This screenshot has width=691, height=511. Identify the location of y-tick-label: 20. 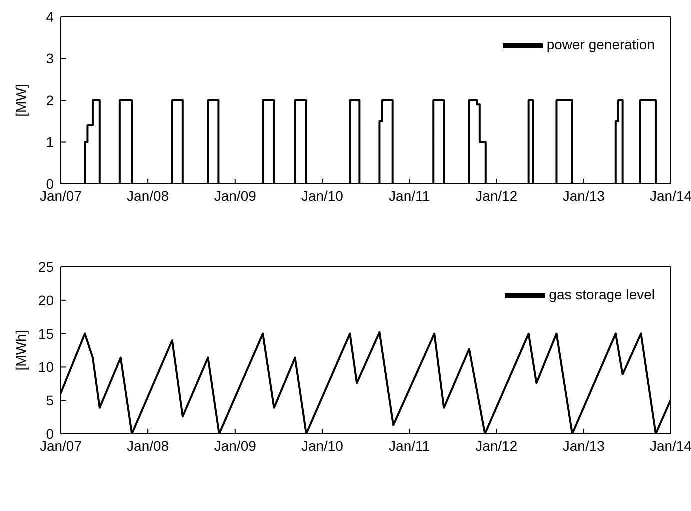
(46, 300).